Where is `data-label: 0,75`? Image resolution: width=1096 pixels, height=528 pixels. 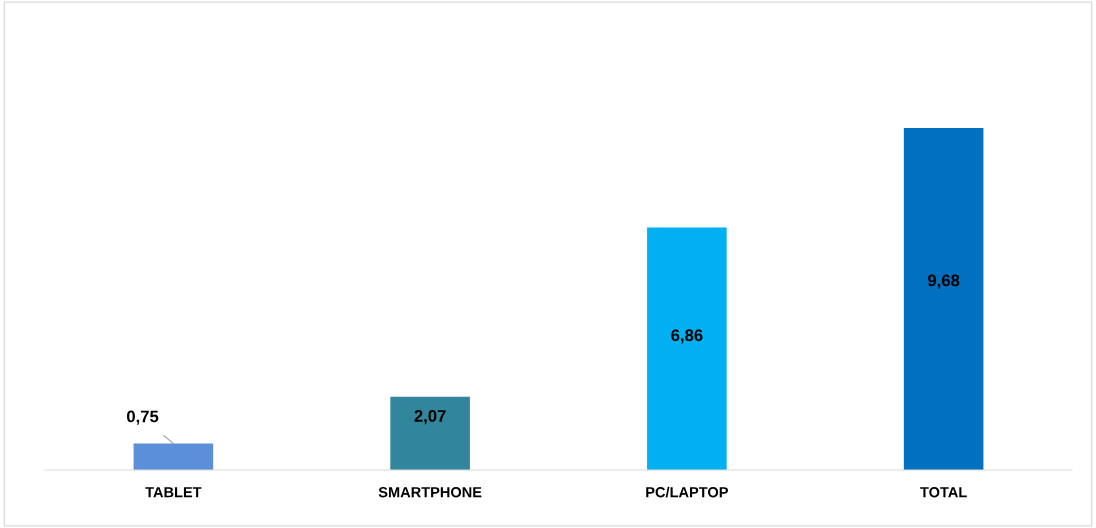
data-label: 0,75 is located at coordinates (143, 417).